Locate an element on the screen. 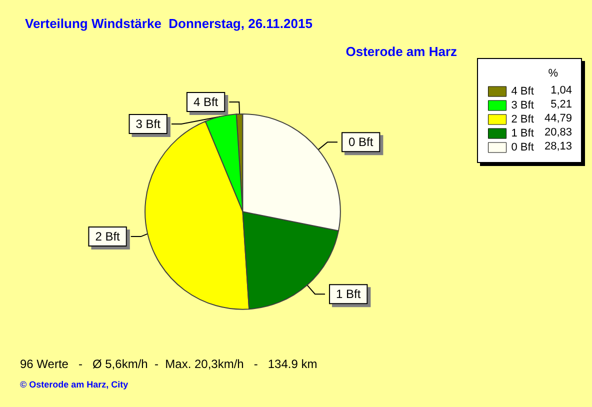 The height and width of the screenshot is (407, 592). slice-label: 1 Bft is located at coordinates (349, 294).